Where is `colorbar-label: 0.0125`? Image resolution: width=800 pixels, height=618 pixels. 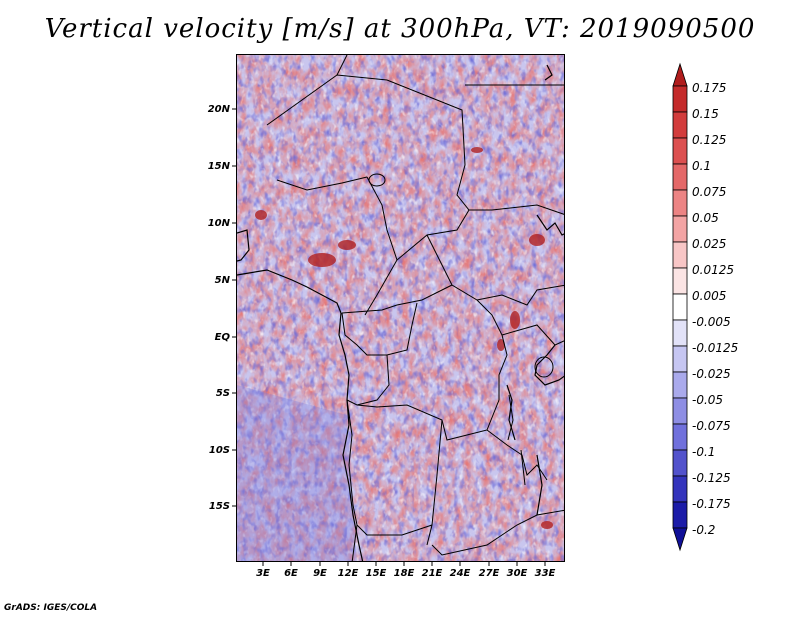
colorbar-label: 0.0125 is located at coordinates (713, 270).